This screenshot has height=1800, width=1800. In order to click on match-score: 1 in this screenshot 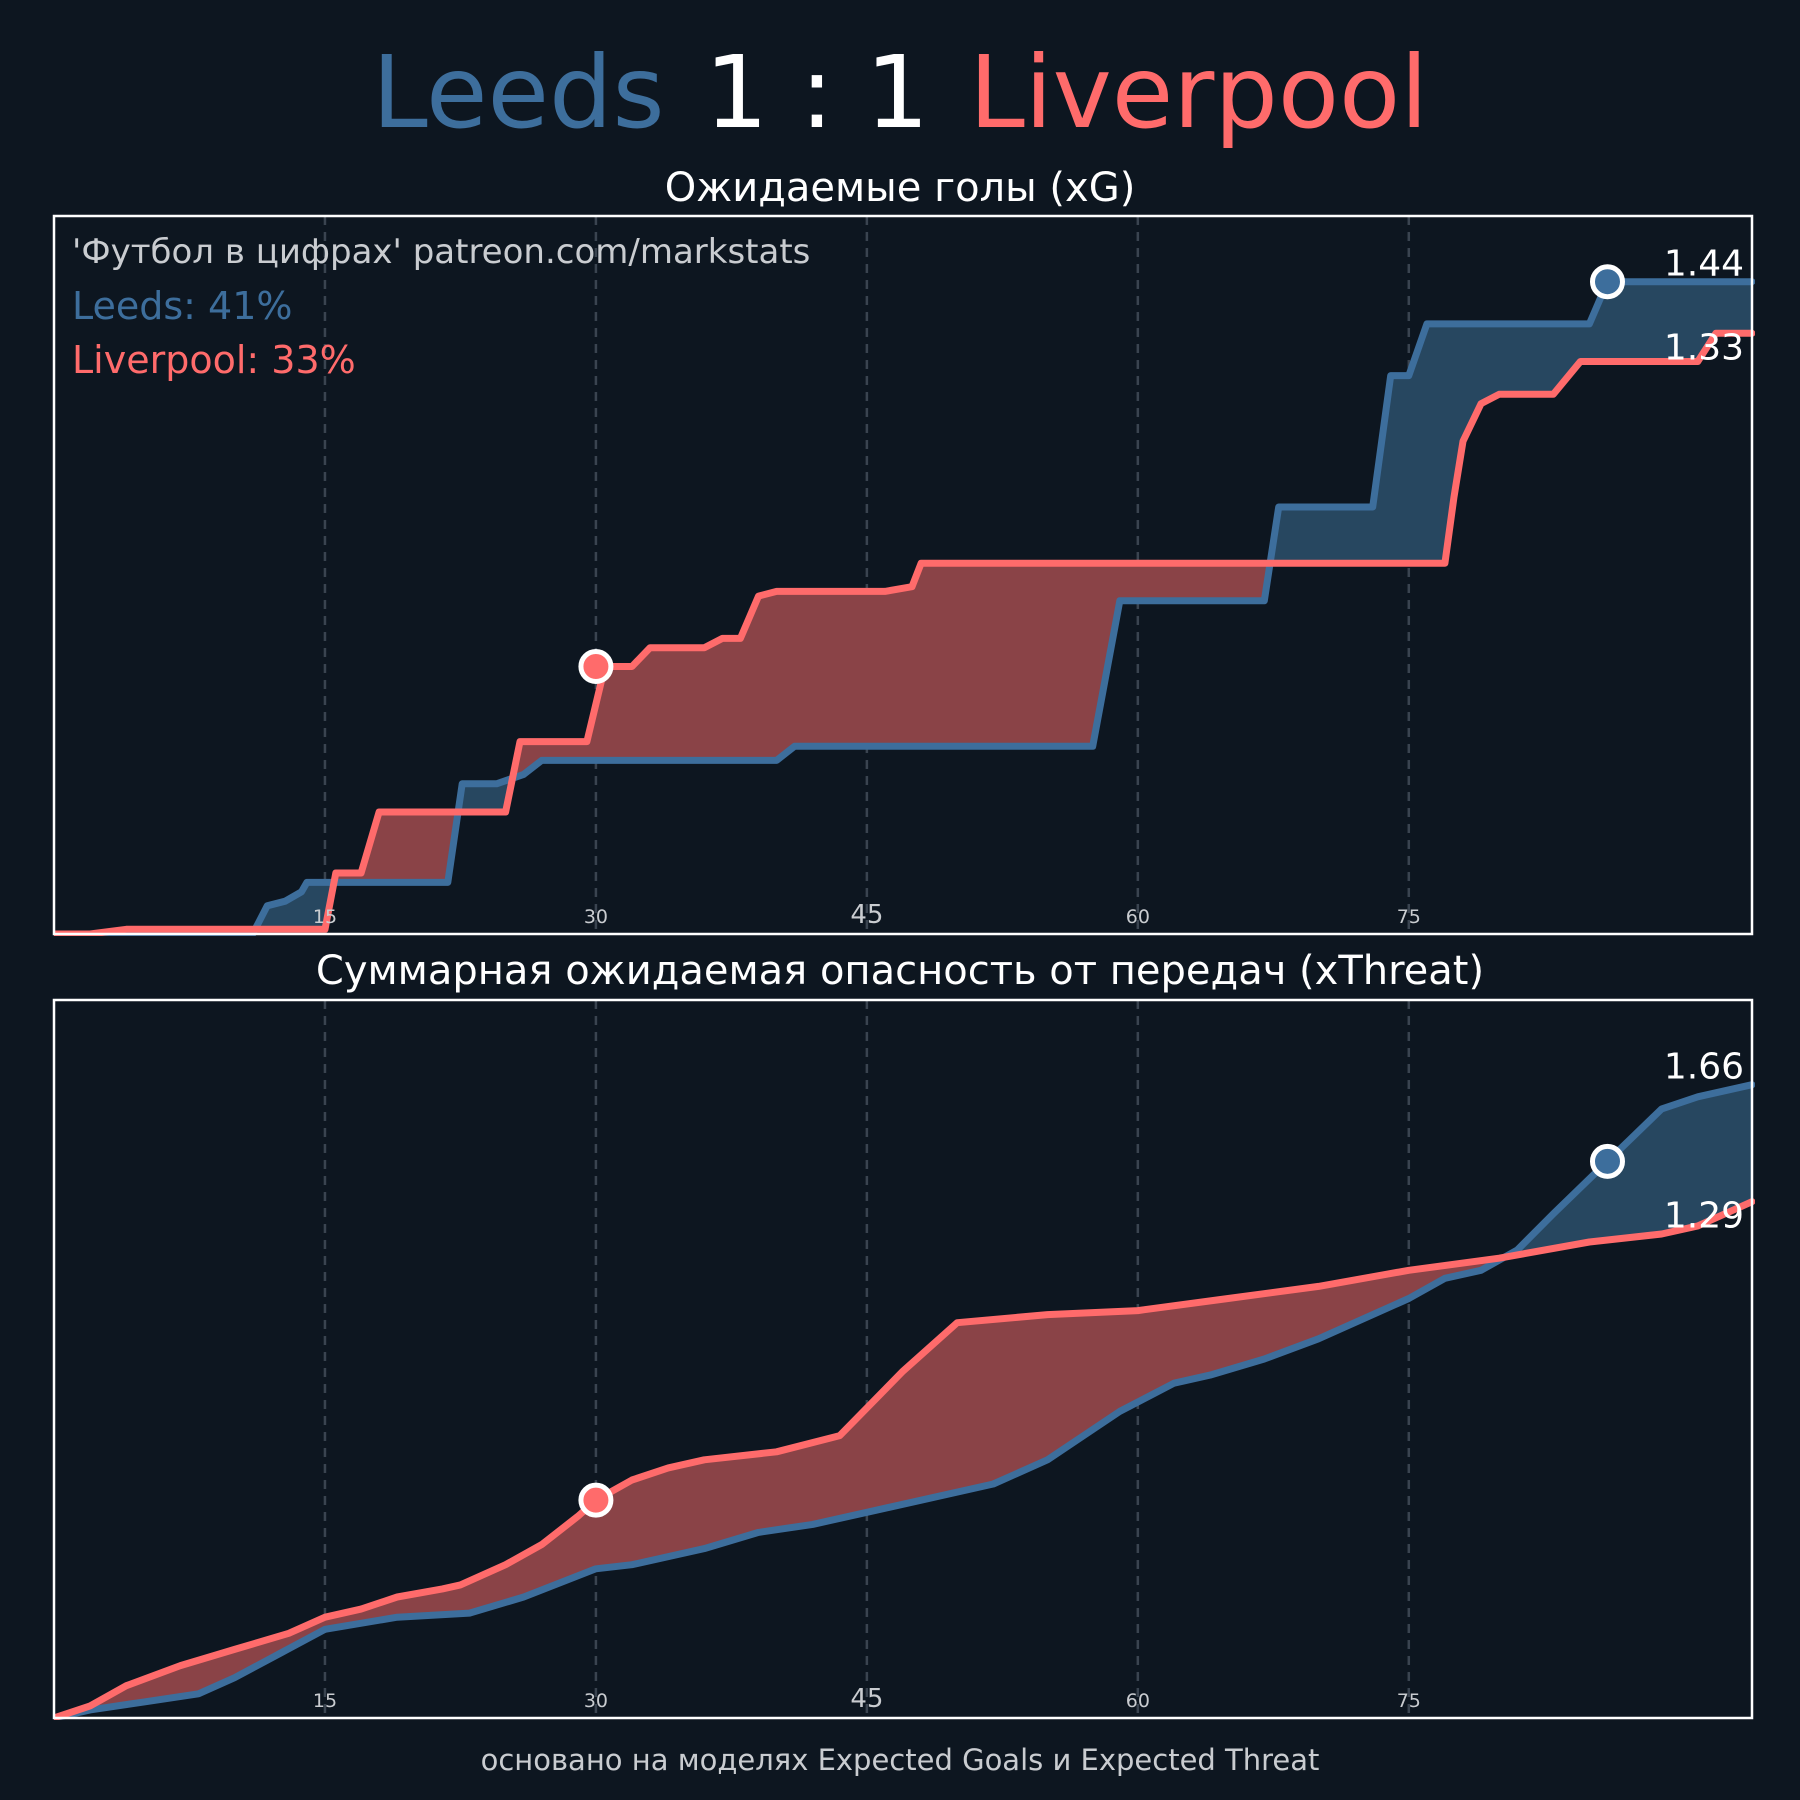, I will do `click(817, 92)`.